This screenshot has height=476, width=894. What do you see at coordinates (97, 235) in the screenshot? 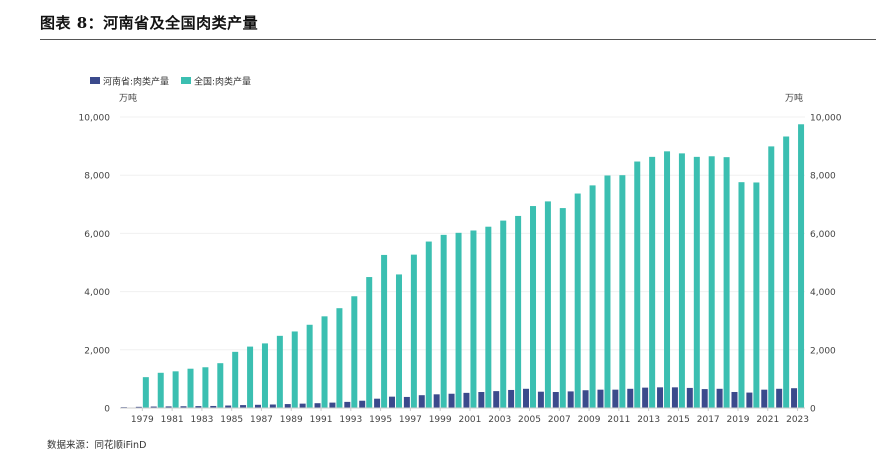
I see `y-tick-label-left: 6,000` at bounding box center [97, 235].